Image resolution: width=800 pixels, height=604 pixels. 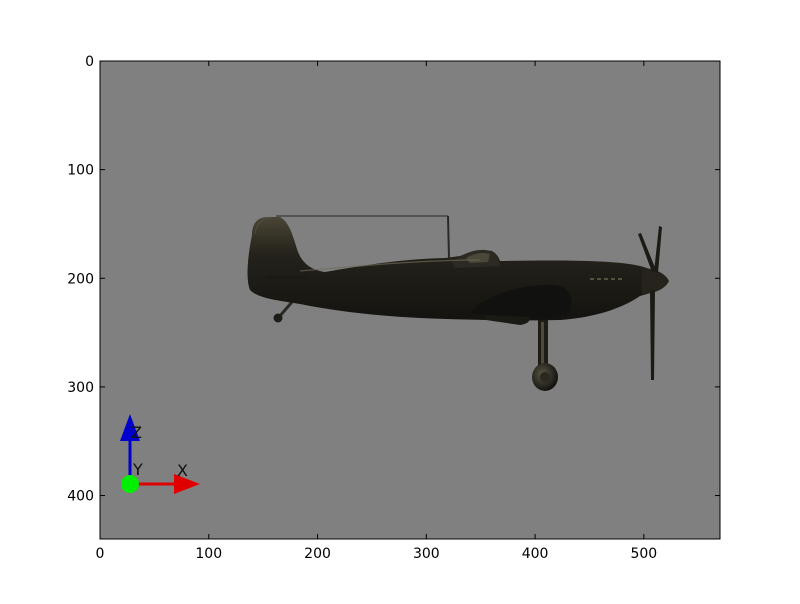 What do you see at coordinates (208, 554) in the screenshot?
I see `x-tick-label: 100` at bounding box center [208, 554].